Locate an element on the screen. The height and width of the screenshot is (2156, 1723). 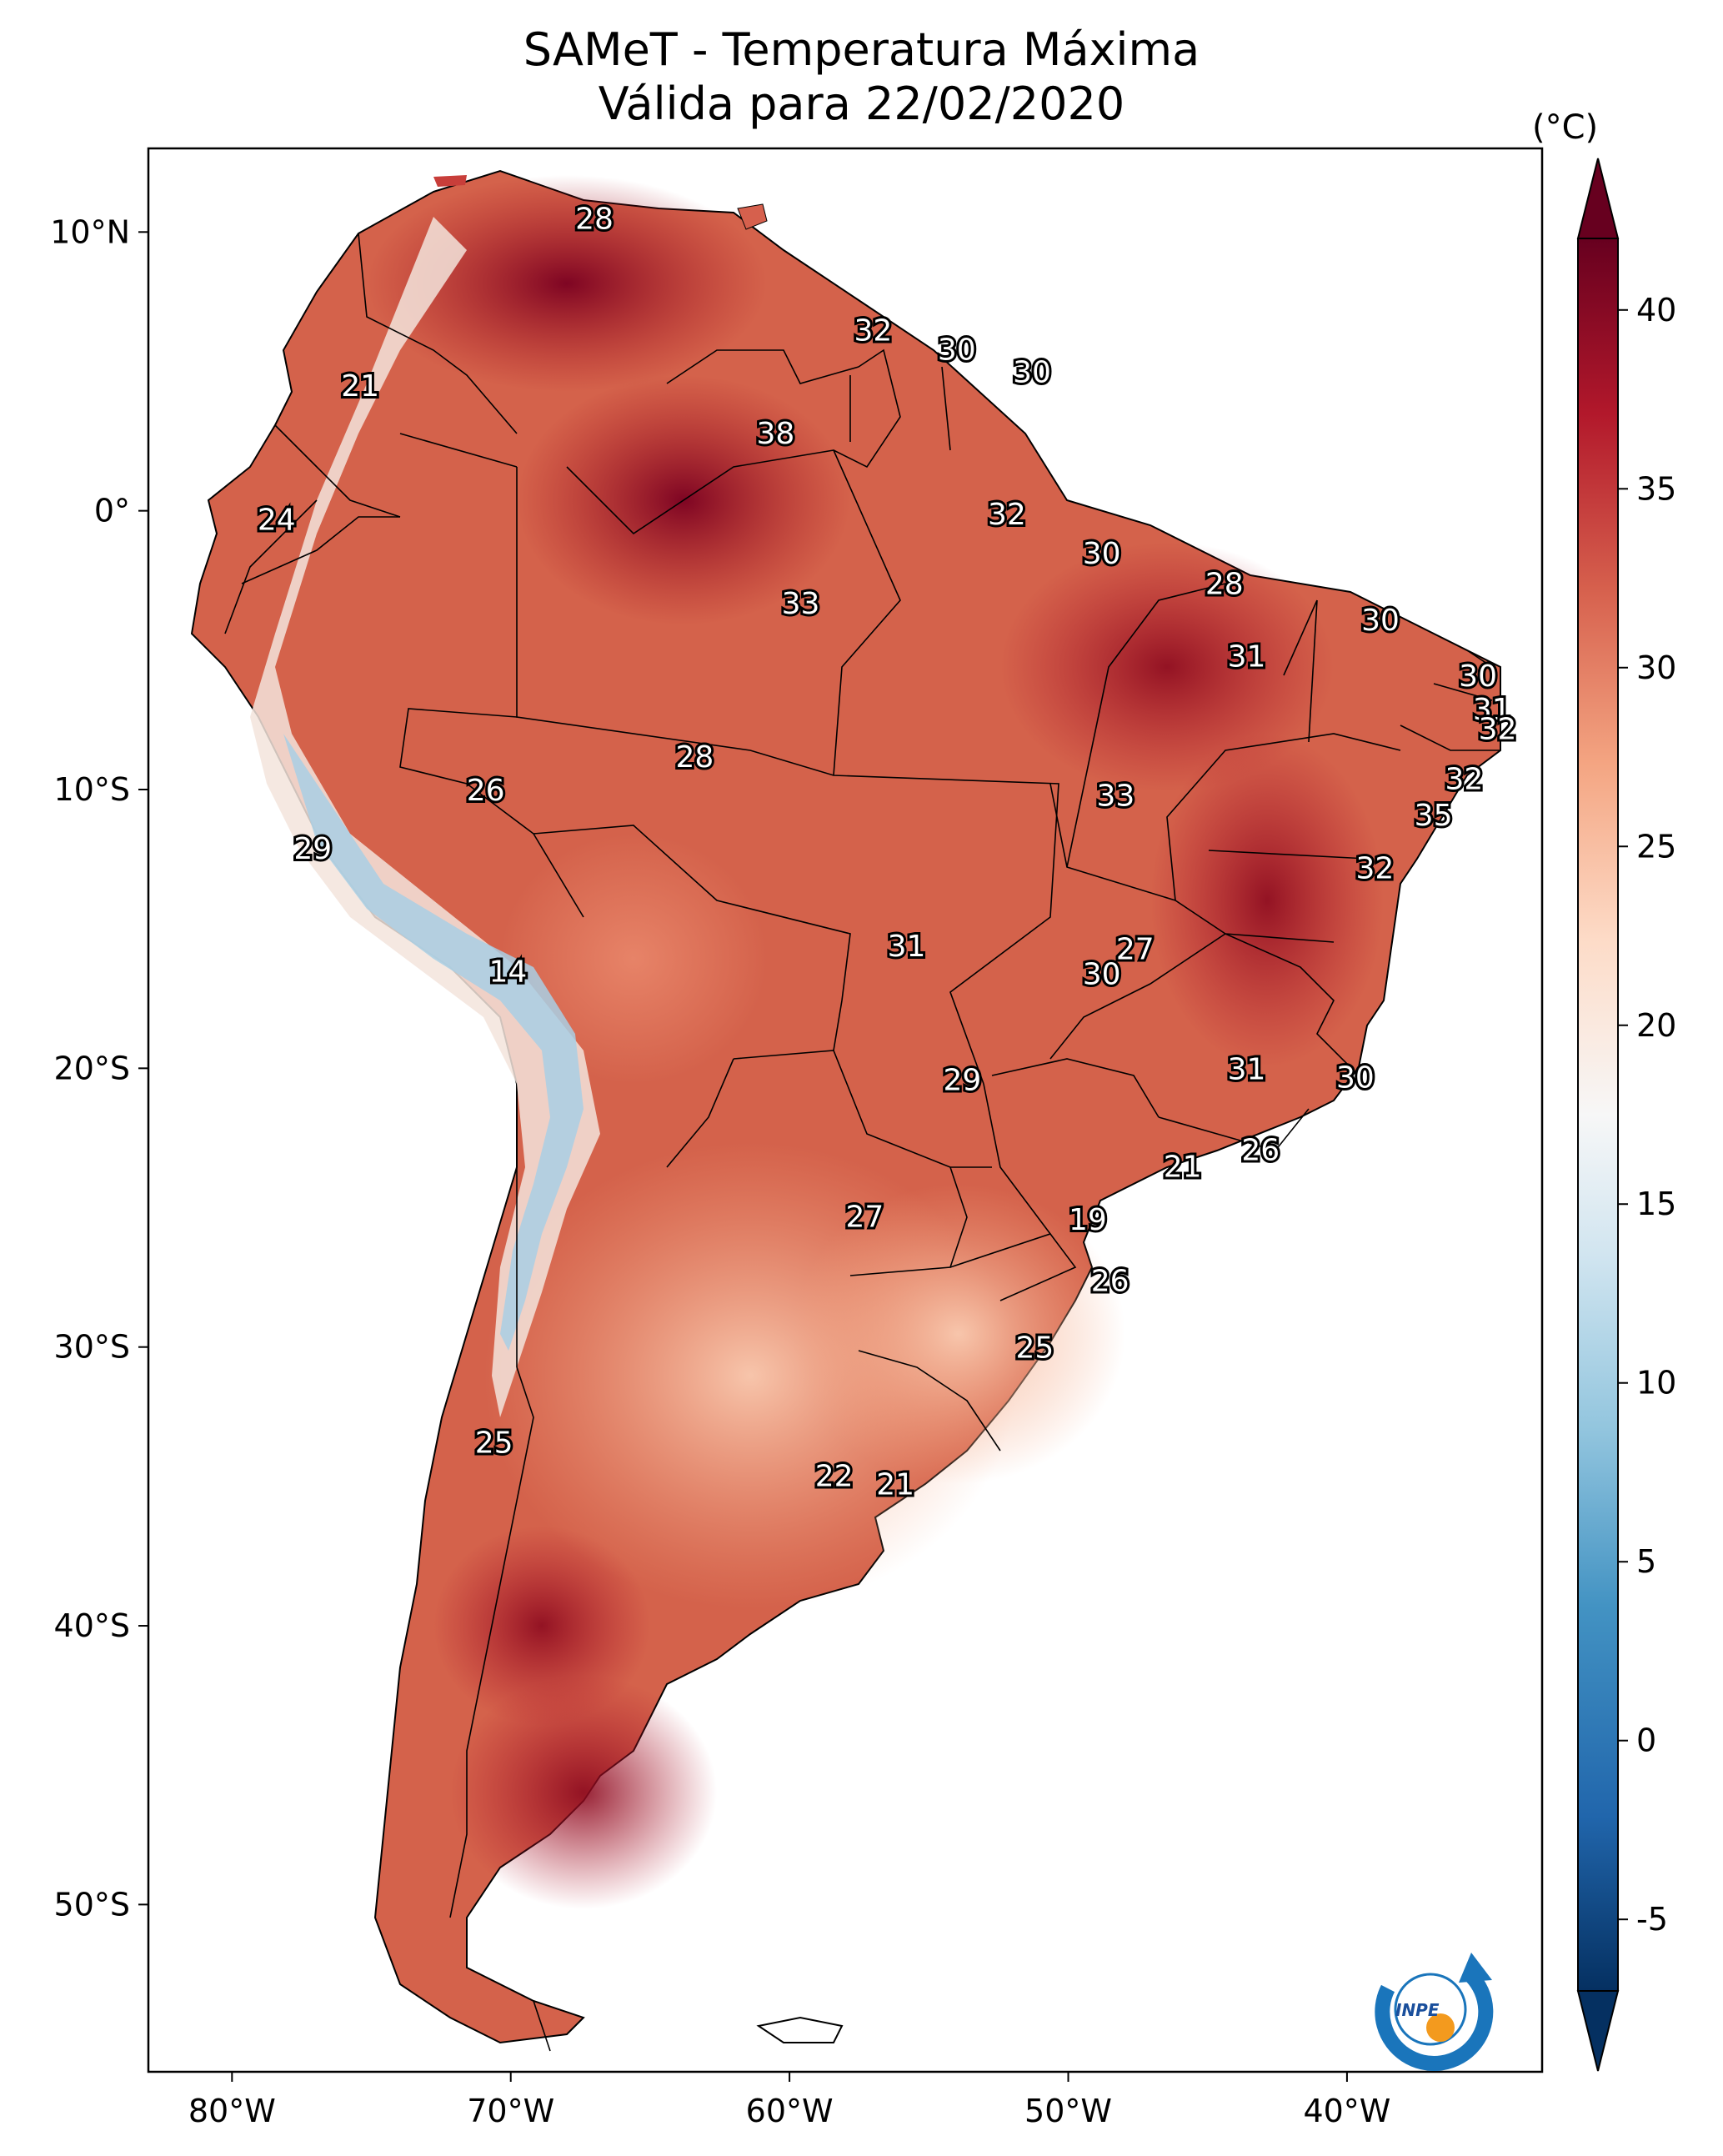
lon-tick-label: 50°W is located at coordinates (1068, 2111).